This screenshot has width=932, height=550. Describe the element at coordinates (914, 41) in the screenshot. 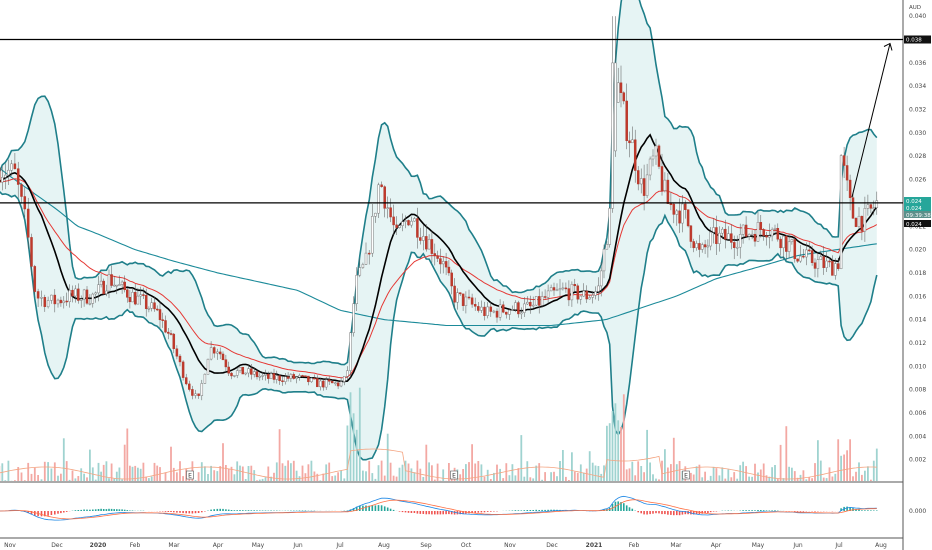

I see `price-tag-label: 0.038` at that location.